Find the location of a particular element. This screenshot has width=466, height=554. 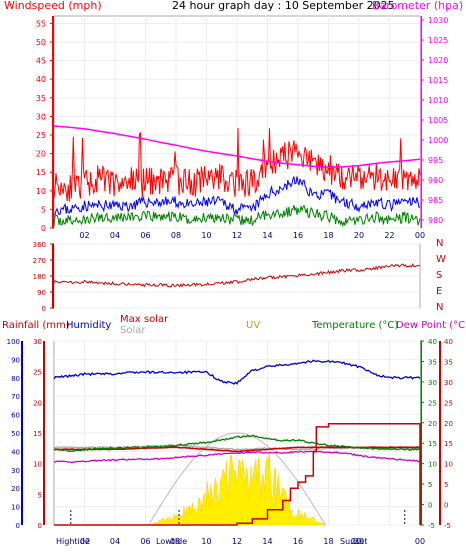

barometer-tick-label: 1010 is located at coordinates (438, 100).